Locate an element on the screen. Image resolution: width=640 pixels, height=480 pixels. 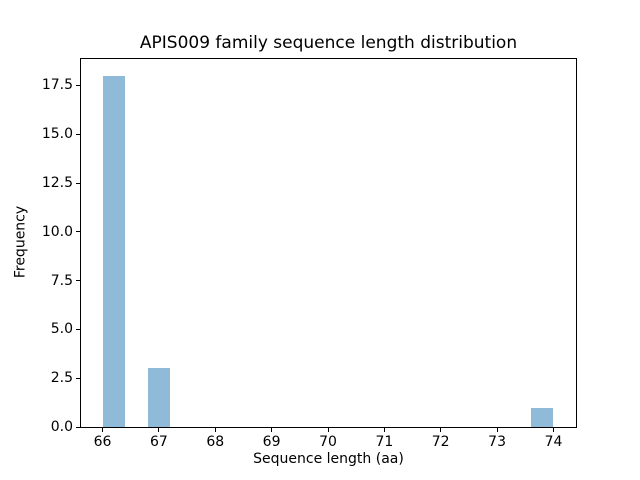
x-axis-label: Sequence length (aa) is located at coordinates (328, 459).